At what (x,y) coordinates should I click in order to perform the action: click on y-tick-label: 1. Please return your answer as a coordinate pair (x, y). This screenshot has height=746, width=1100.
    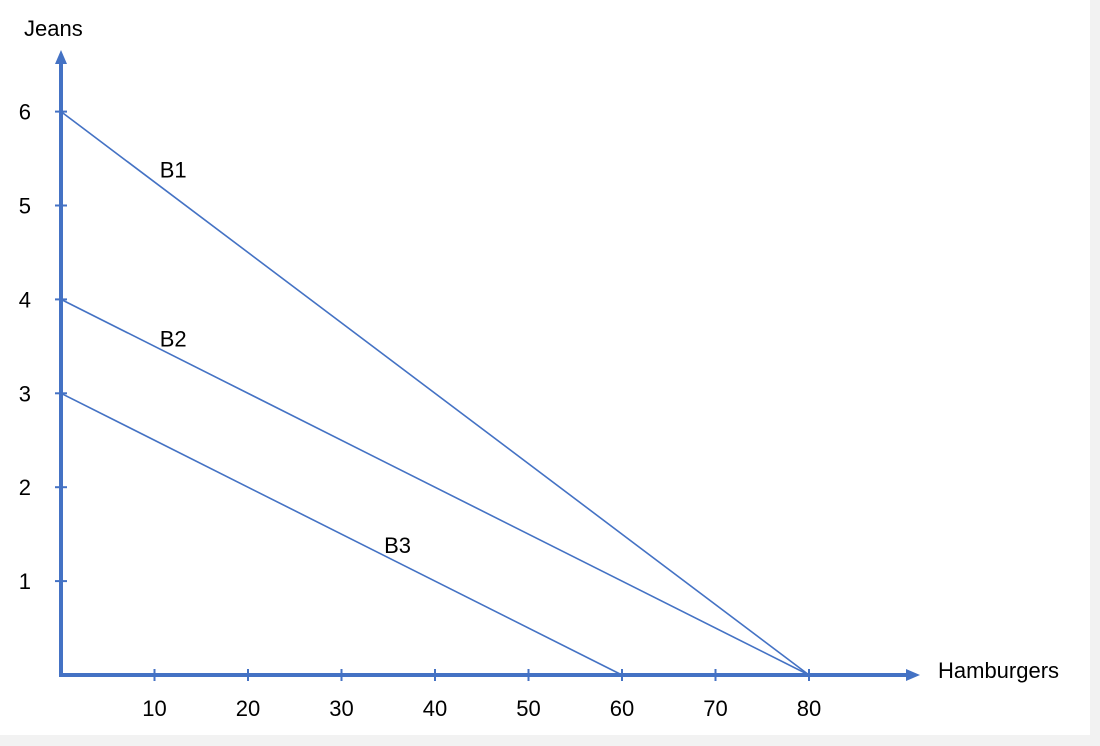
    Looking at the image, I should click on (25, 581).